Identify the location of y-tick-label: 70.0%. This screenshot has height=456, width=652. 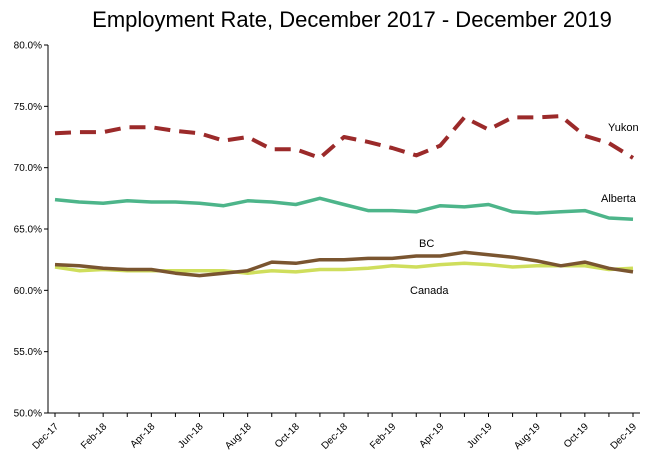
(28, 168).